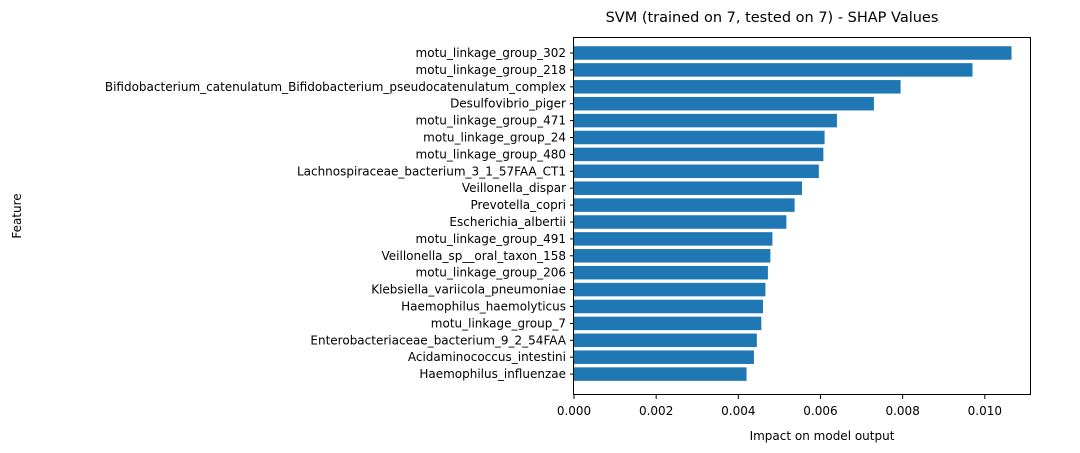 The height and width of the screenshot is (453, 1080). Describe the element at coordinates (902, 411) in the screenshot. I see `x-tick-label: 0.008` at that location.